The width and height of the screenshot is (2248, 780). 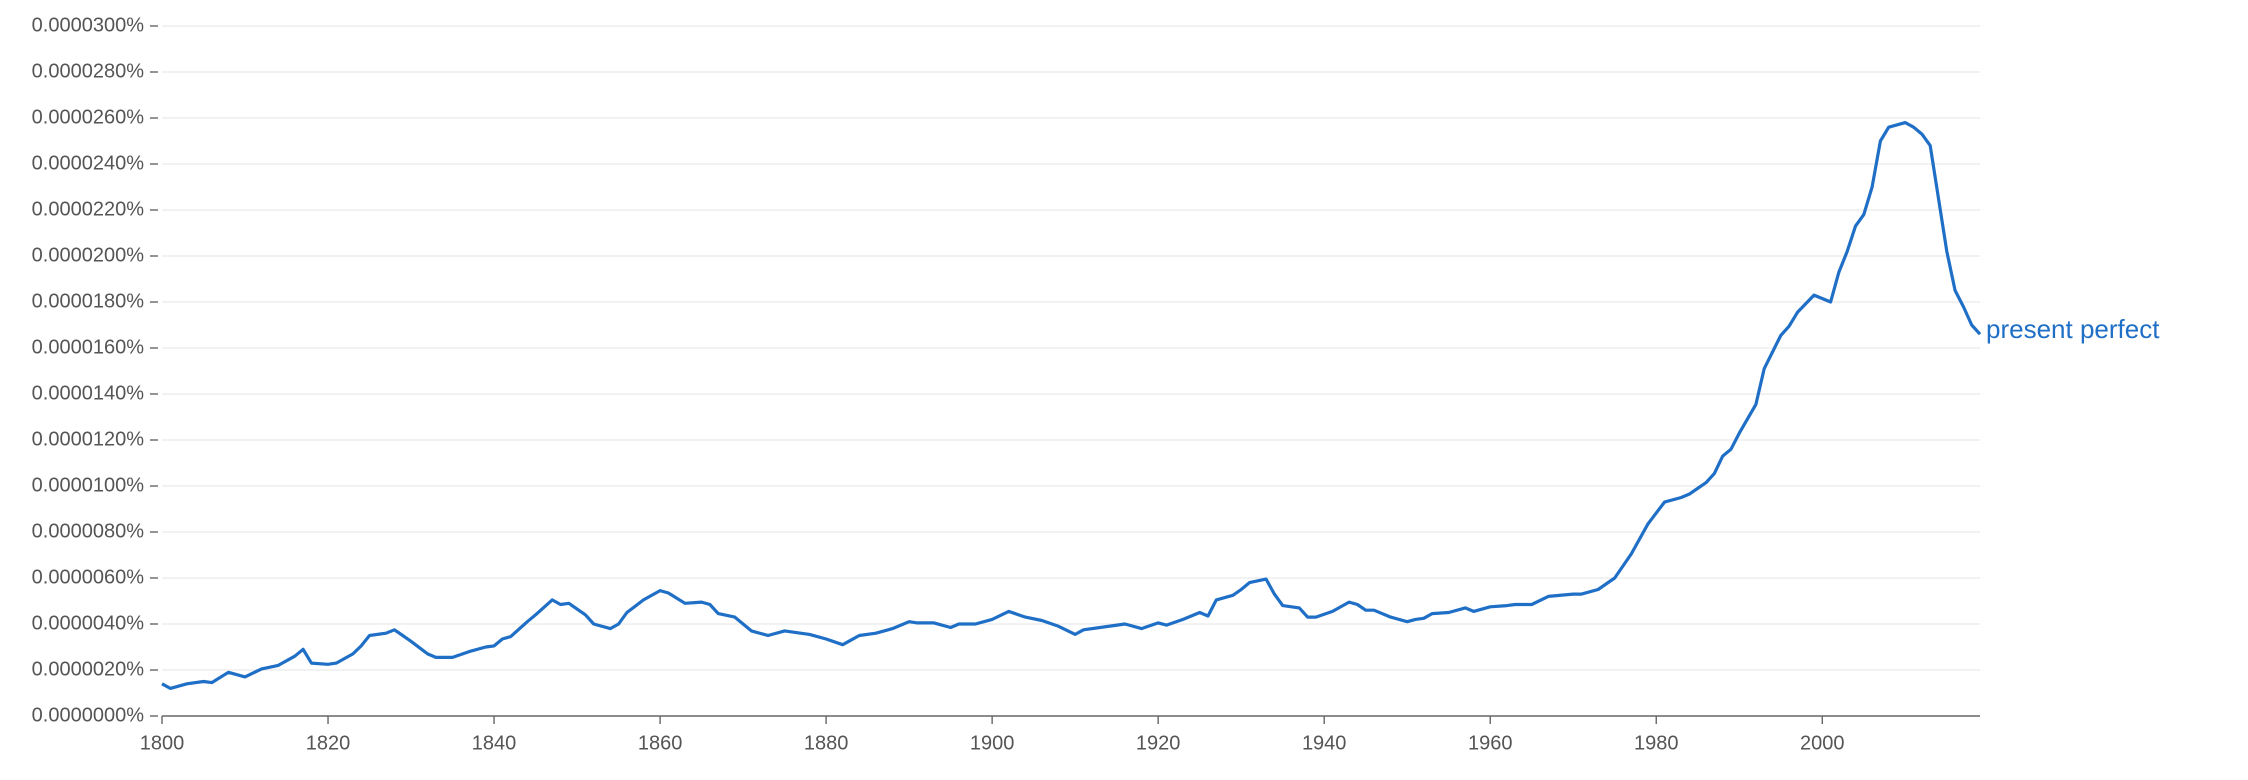 I want to click on y-tick-label: 0.0000260%, so click(x=88, y=117).